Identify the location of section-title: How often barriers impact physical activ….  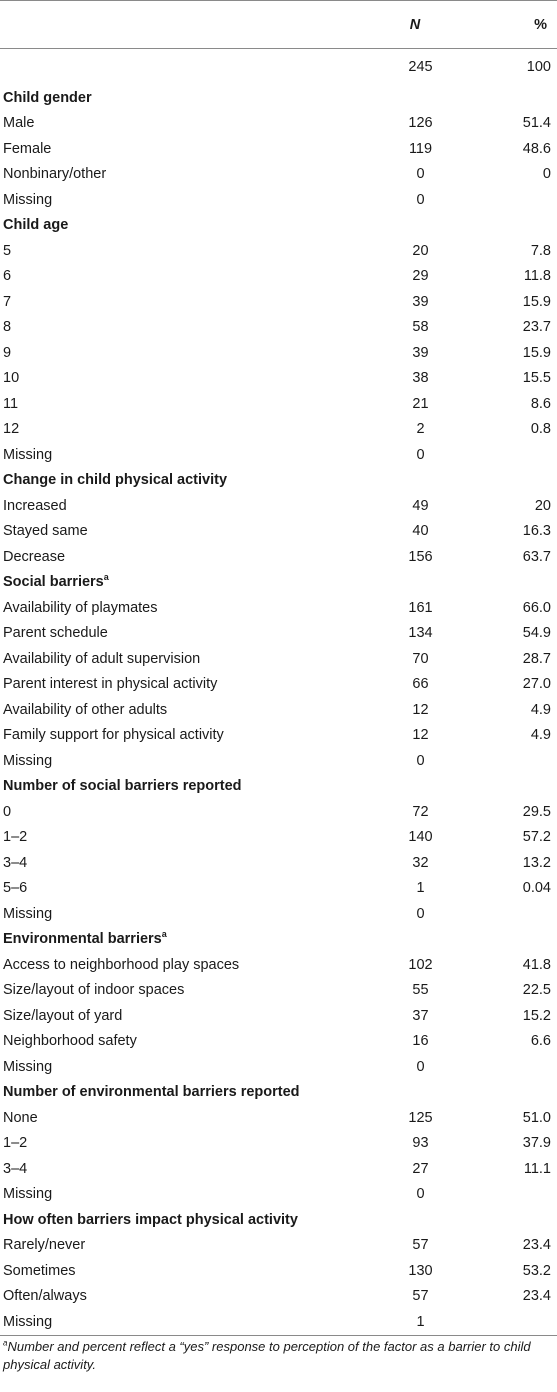
(186, 1220).